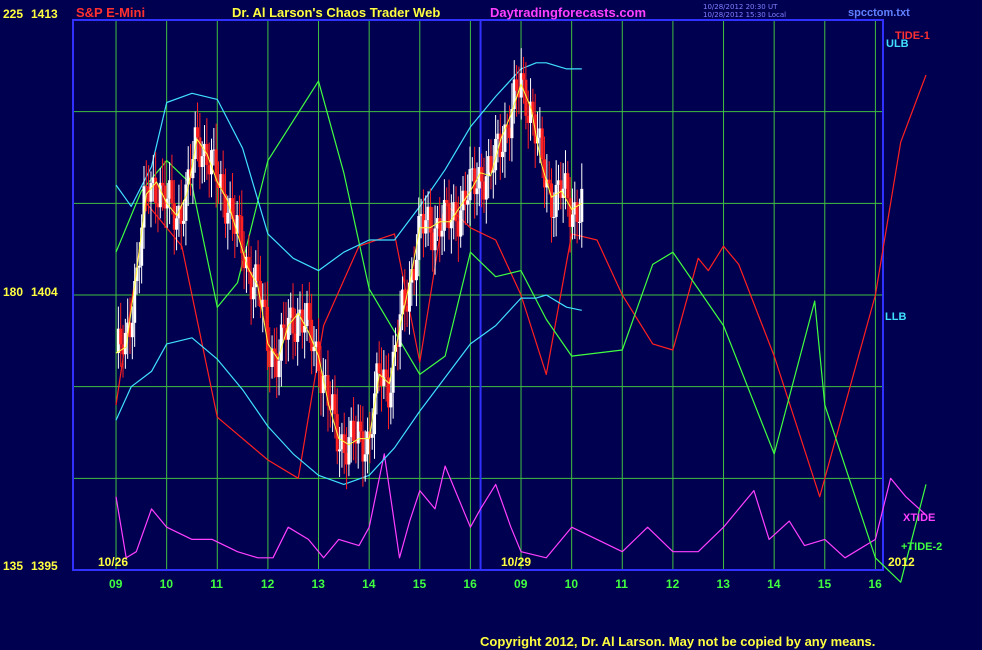  I want to click on site-link: Daytradingforecasts.com, so click(568, 12).